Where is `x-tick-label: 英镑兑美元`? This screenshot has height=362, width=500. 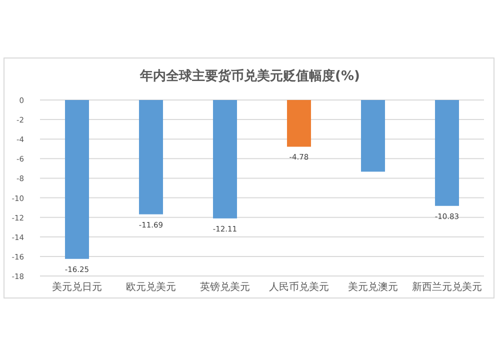 x-tick-label: 英镑兑美元 is located at coordinates (225, 287).